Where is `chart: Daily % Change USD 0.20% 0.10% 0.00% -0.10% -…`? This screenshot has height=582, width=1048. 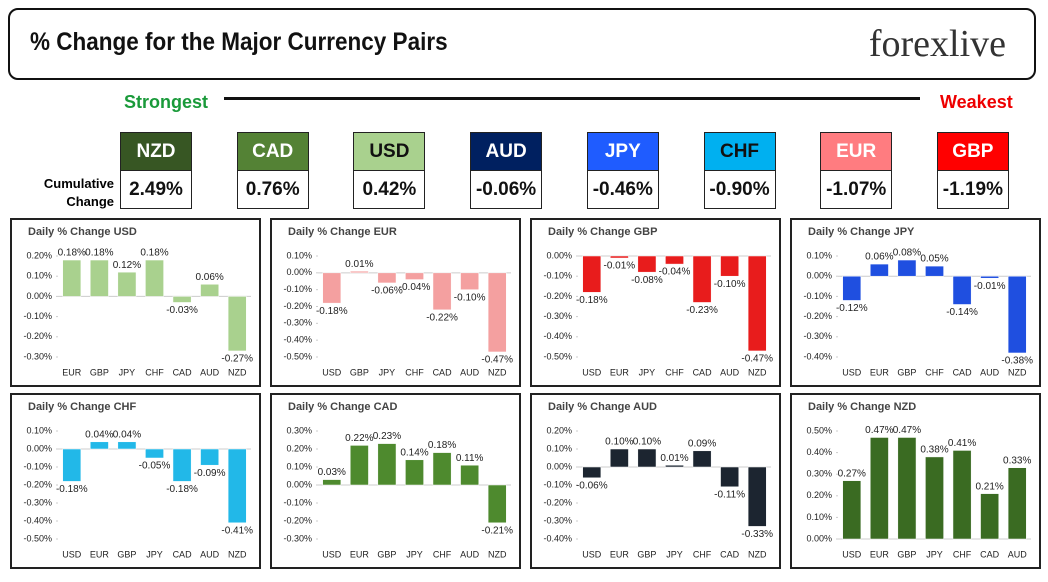 chart: Daily % Change USD 0.20% 0.10% 0.00% -0.10% -… is located at coordinates (138, 301).